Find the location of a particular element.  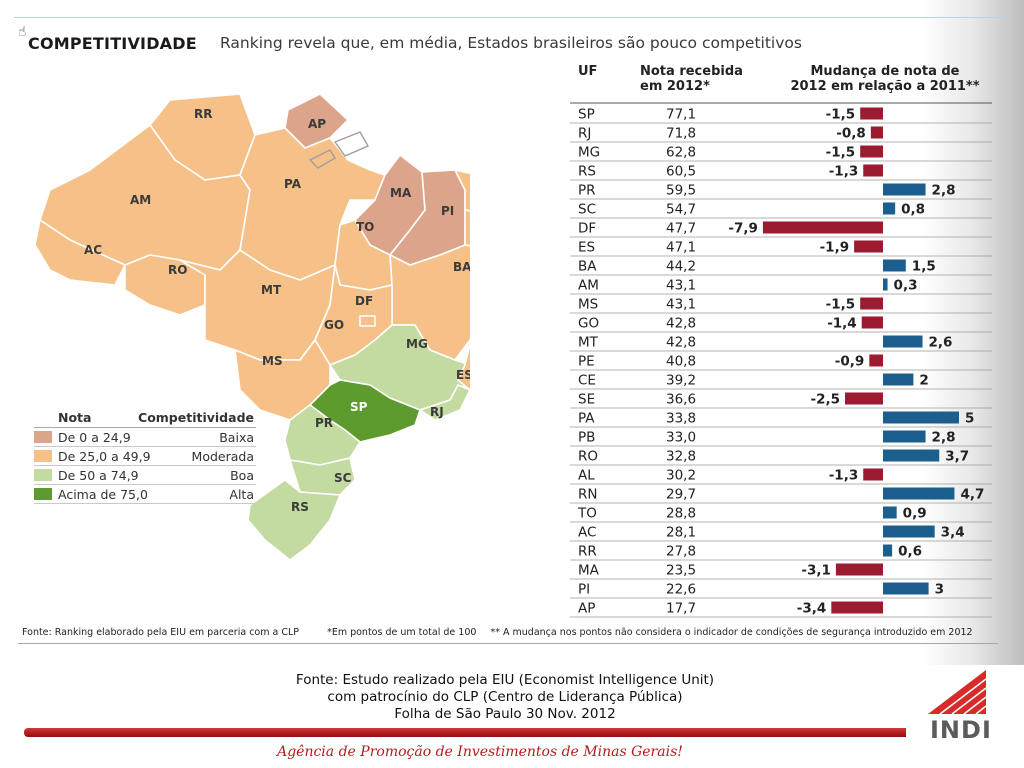

change-label: 4,7 is located at coordinates (972, 495).